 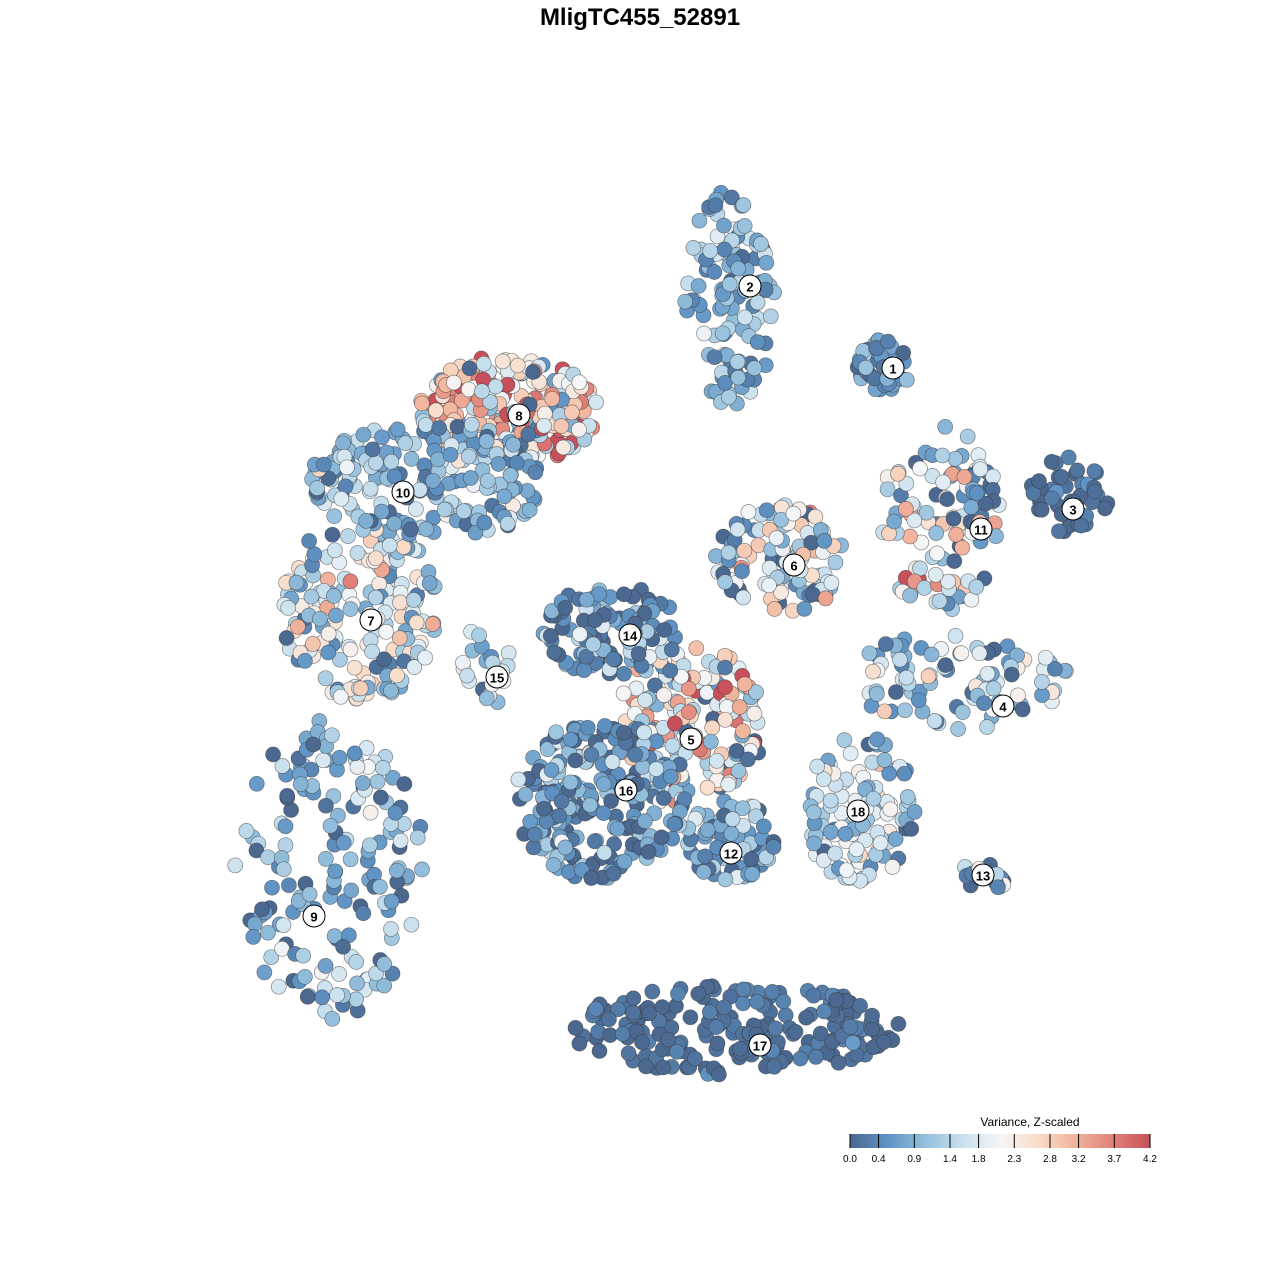 What do you see at coordinates (914, 1159) in the screenshot?
I see `legend-tick-label: 0.9` at bounding box center [914, 1159].